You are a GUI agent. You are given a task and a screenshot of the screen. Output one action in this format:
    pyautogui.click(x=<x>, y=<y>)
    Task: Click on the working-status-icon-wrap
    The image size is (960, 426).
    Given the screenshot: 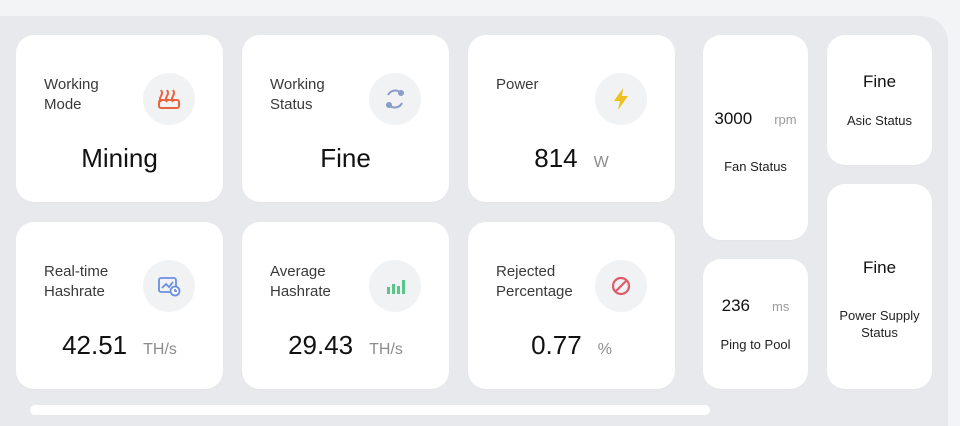 What is the action you would take?
    pyautogui.click(x=395, y=99)
    